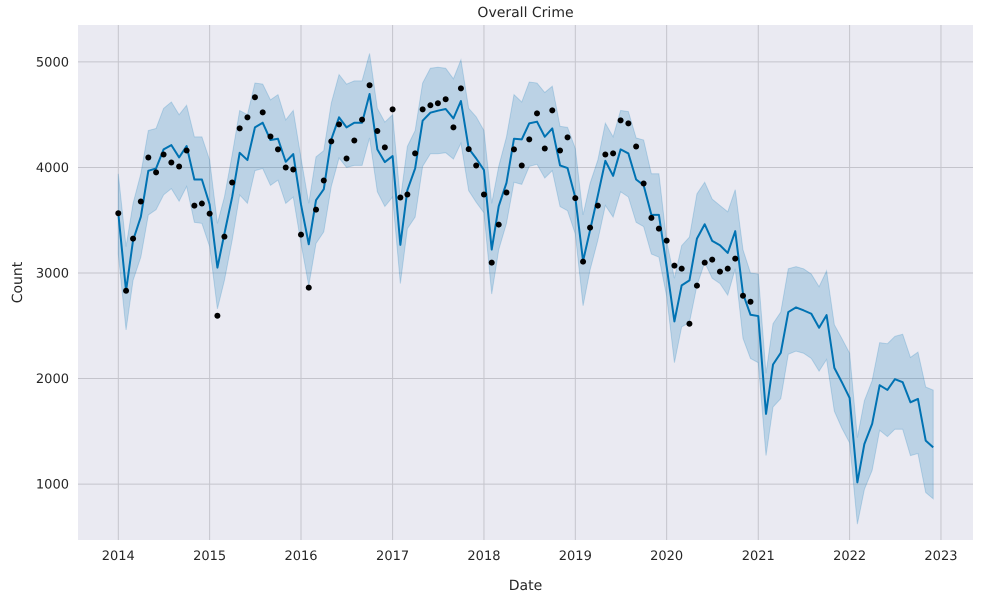 The height and width of the screenshot is (604, 984). What do you see at coordinates (118, 556) in the screenshot?
I see `x-tick-label: 2014` at bounding box center [118, 556].